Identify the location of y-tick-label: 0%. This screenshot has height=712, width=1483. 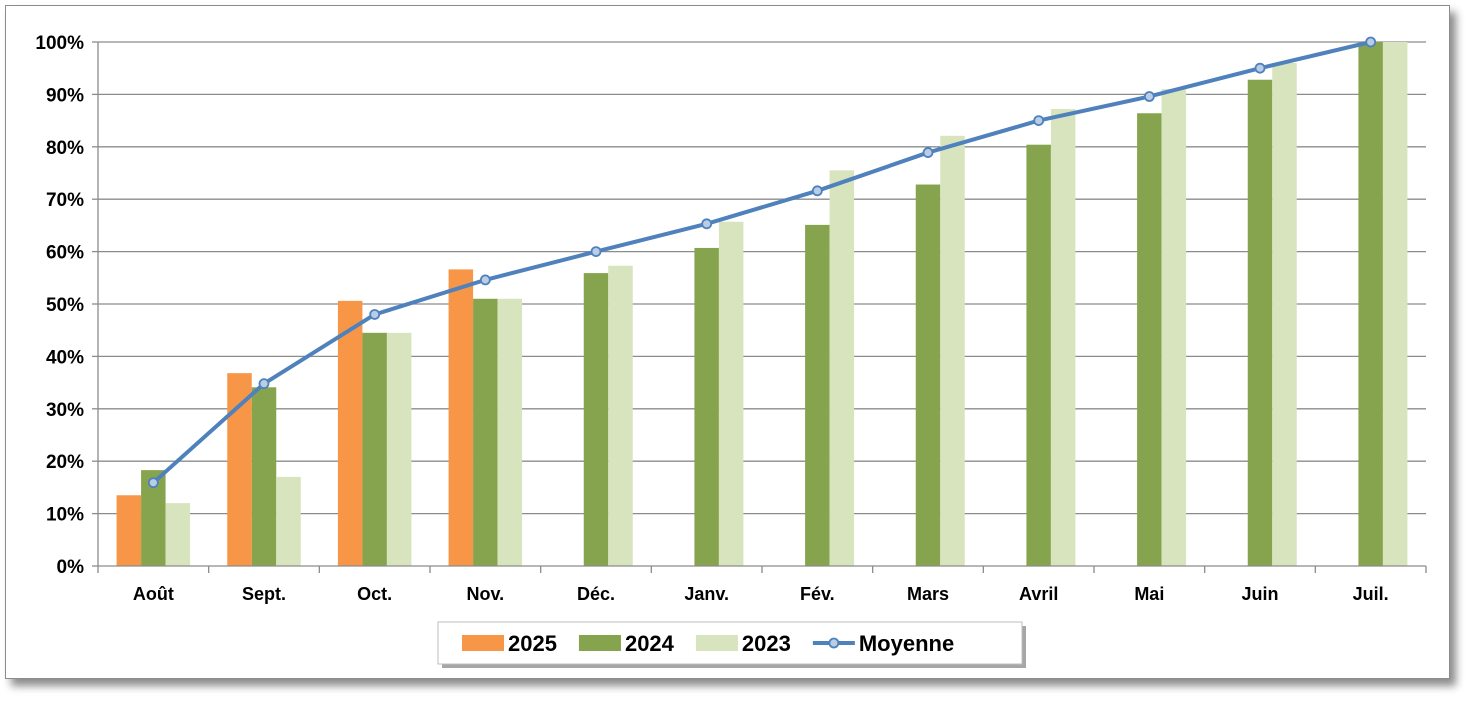
(71, 567).